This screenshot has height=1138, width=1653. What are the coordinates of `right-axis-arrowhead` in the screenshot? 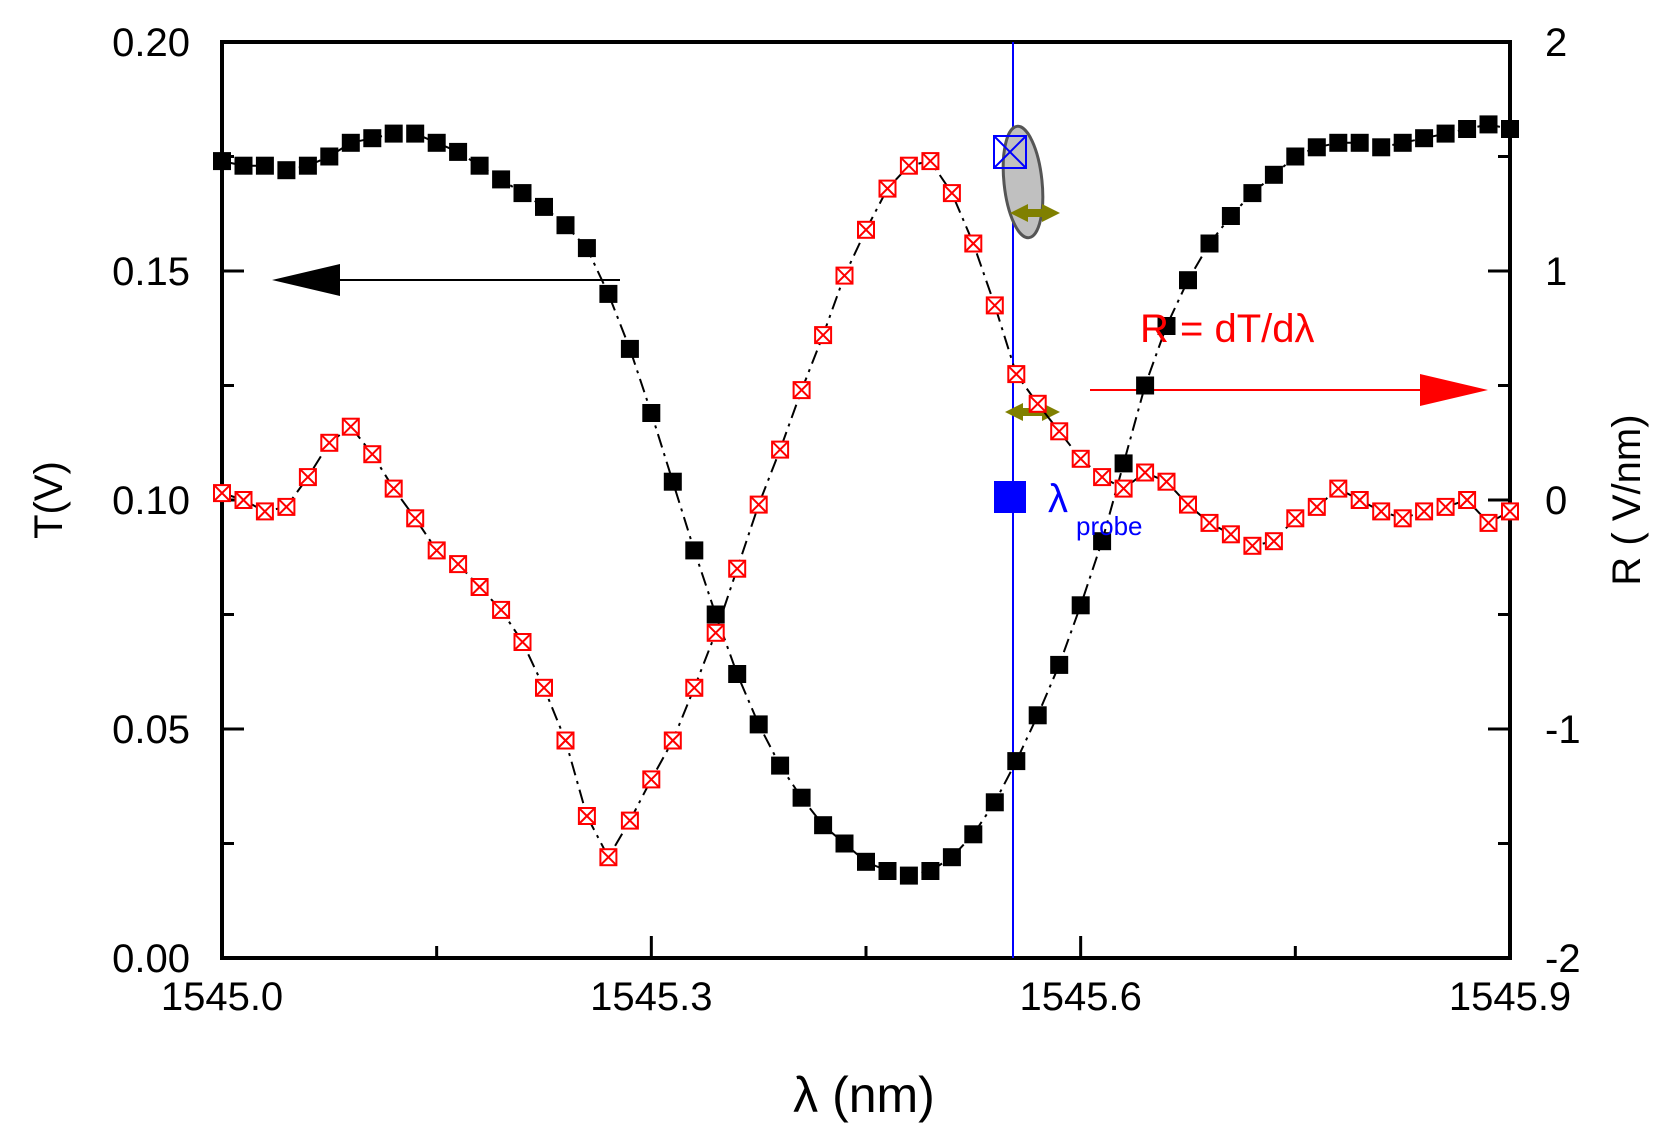 It's located at (1454, 390).